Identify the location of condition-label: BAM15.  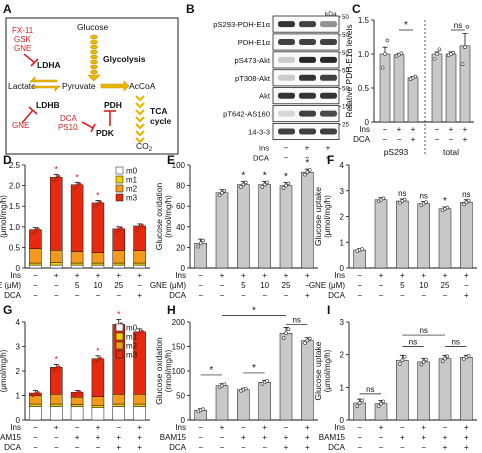
(332, 437).